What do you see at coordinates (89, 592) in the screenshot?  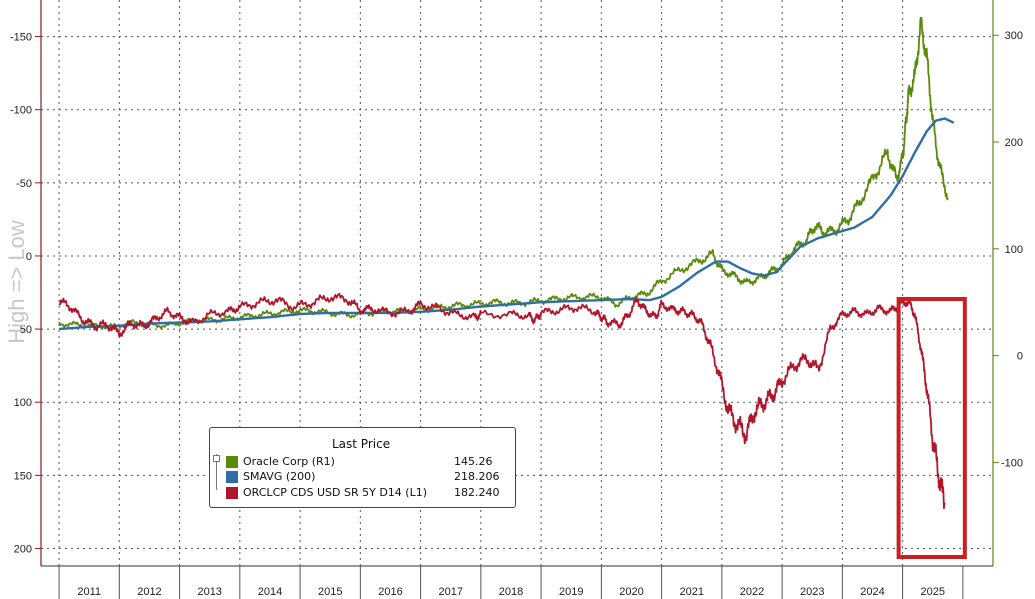 I see `x-tick-label: 2011` at bounding box center [89, 592].